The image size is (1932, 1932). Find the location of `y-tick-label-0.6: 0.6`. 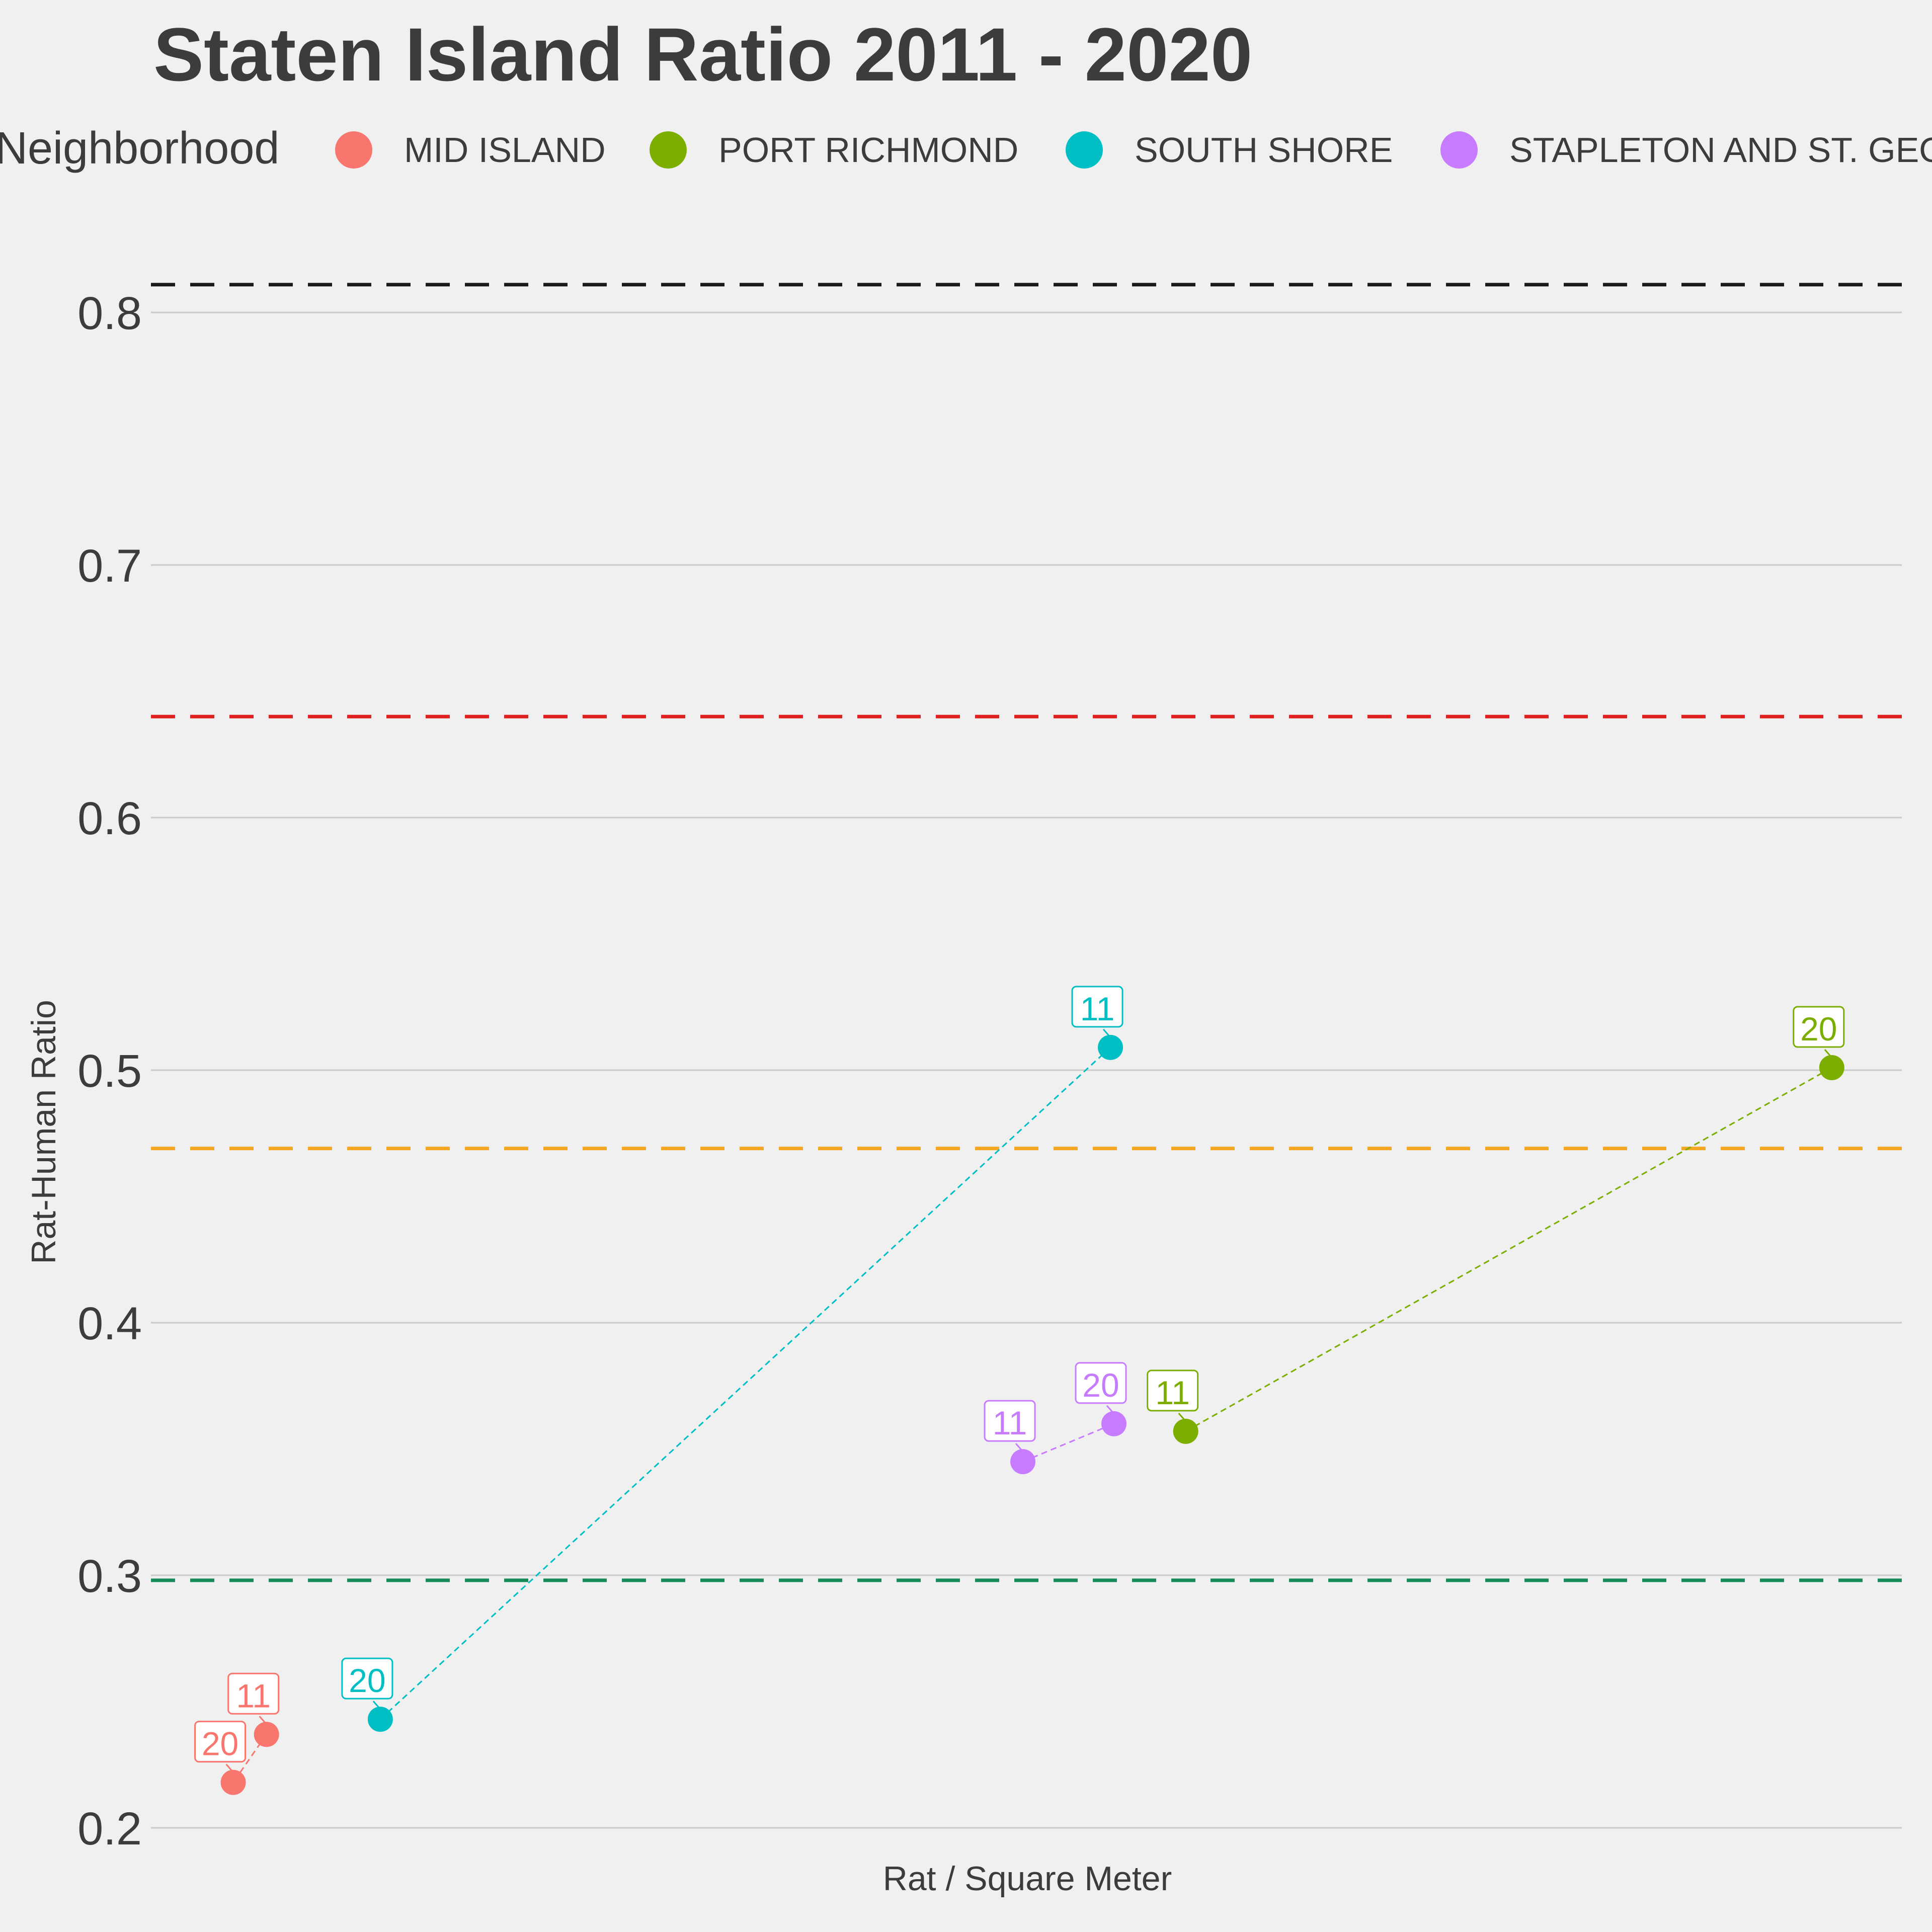

y-tick-label-0.6: 0.6 is located at coordinates (109, 818).